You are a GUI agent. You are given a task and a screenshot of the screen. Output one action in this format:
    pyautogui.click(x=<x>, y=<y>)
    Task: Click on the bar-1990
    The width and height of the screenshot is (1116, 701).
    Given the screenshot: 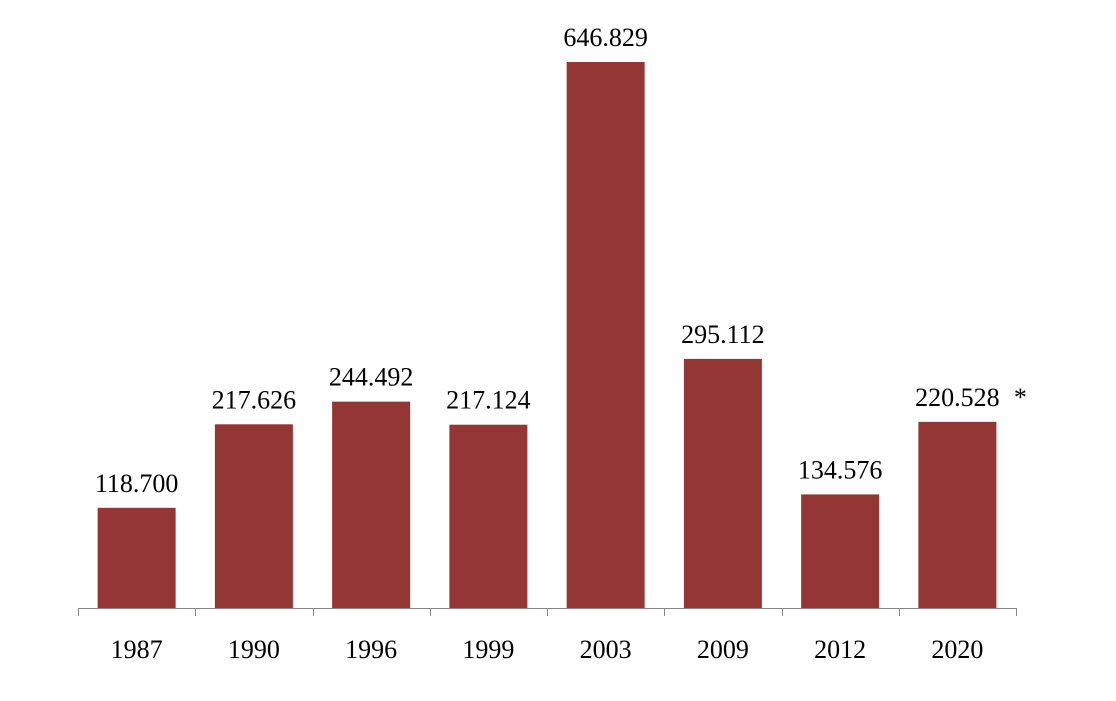 What is the action you would take?
    pyautogui.click(x=253, y=516)
    